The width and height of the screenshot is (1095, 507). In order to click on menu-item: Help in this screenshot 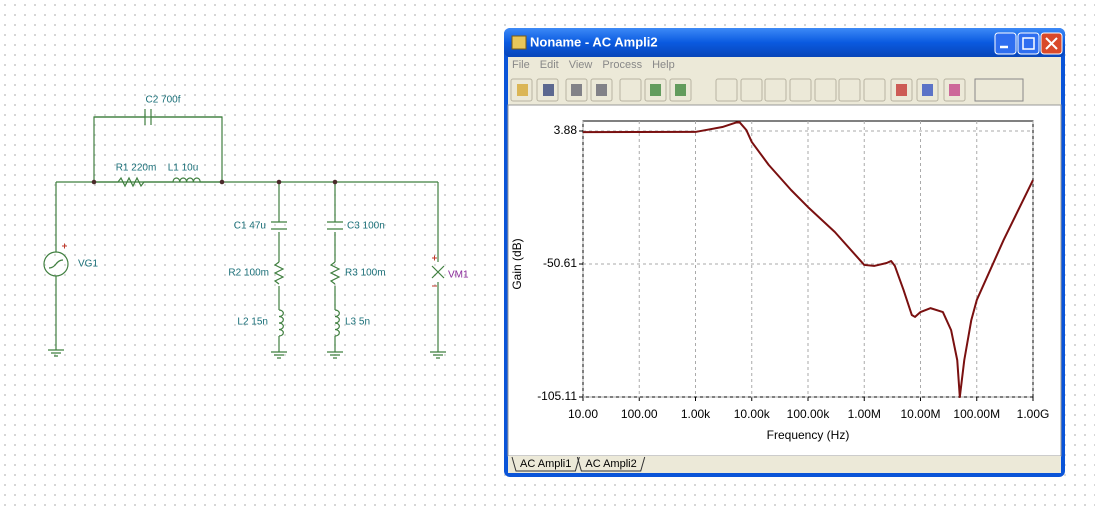, I will do `click(663, 65)`.